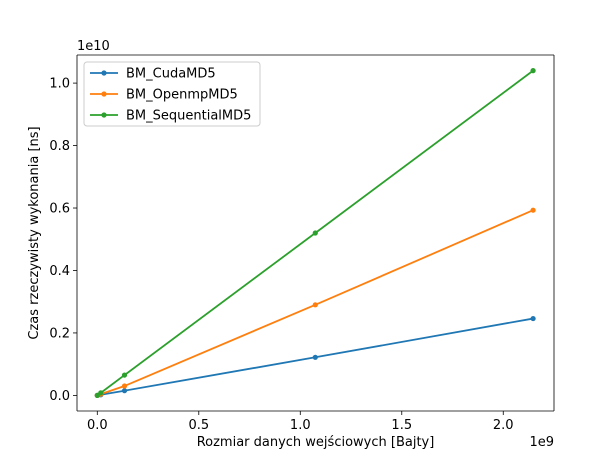 This screenshot has height=461, width=614. I want to click on legend-box, so click(172, 94).